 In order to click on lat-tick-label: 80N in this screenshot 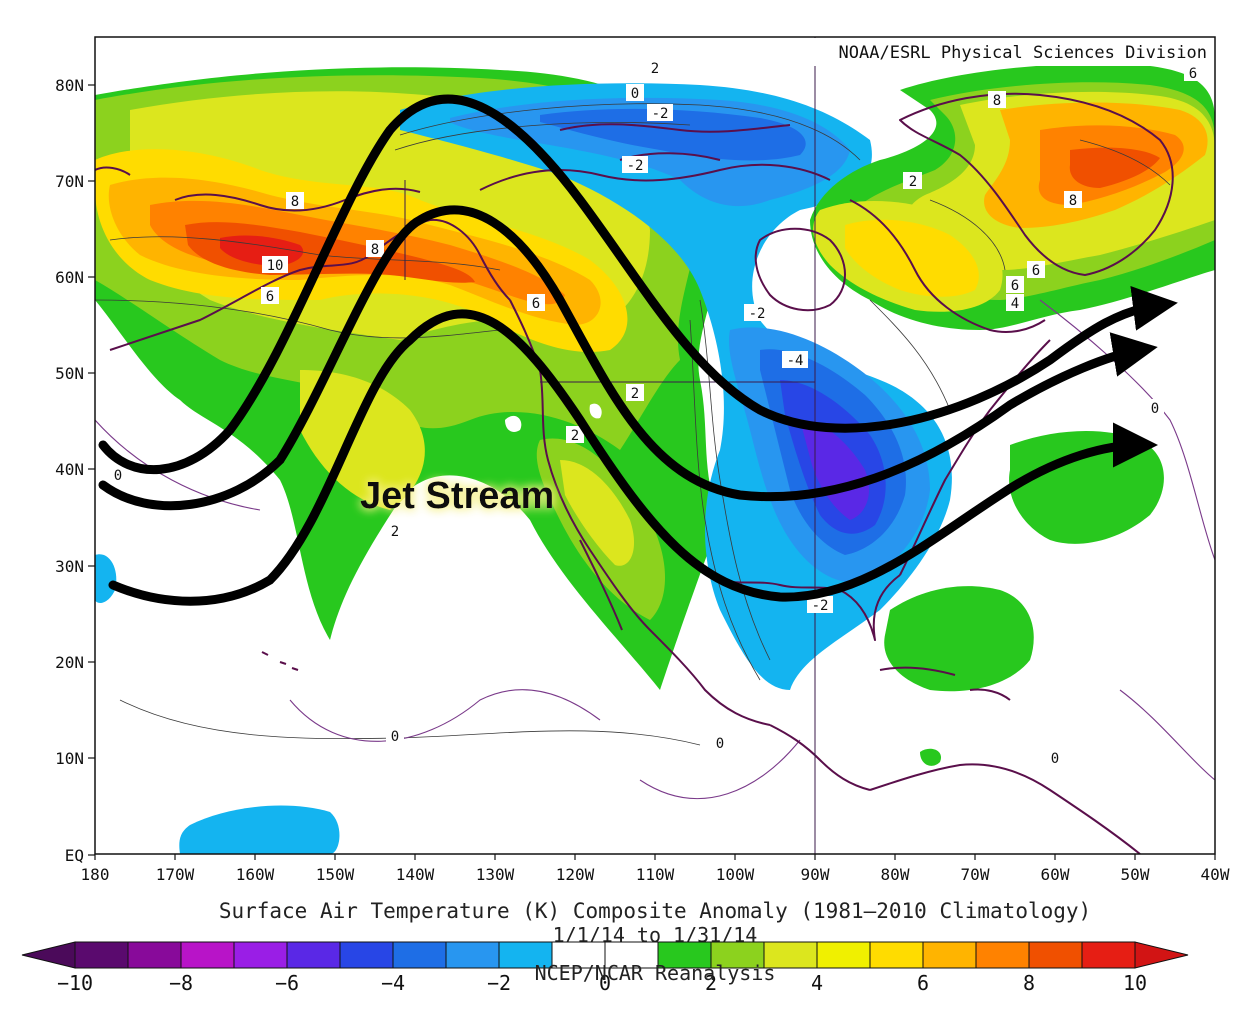, I will do `click(69, 85)`.